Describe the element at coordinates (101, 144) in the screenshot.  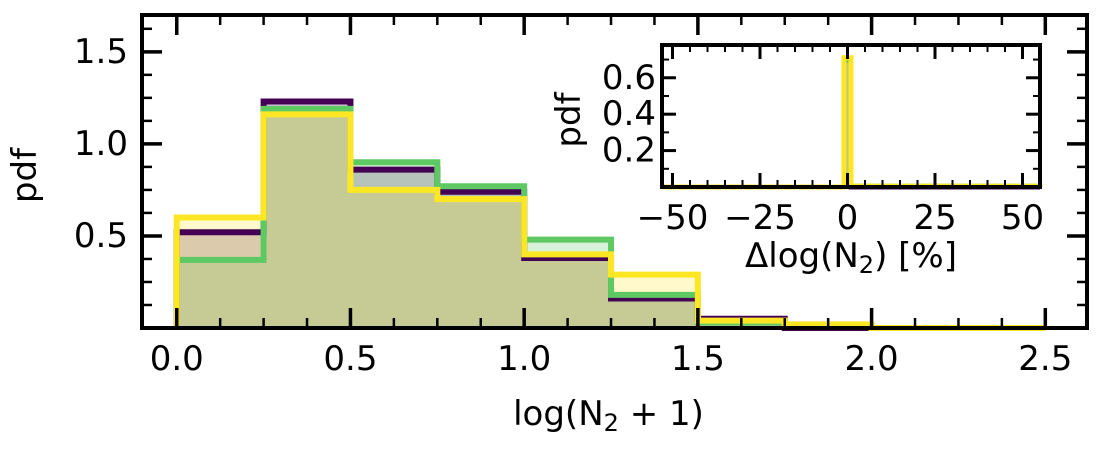
I see `y-tick-label: 1.0` at that location.